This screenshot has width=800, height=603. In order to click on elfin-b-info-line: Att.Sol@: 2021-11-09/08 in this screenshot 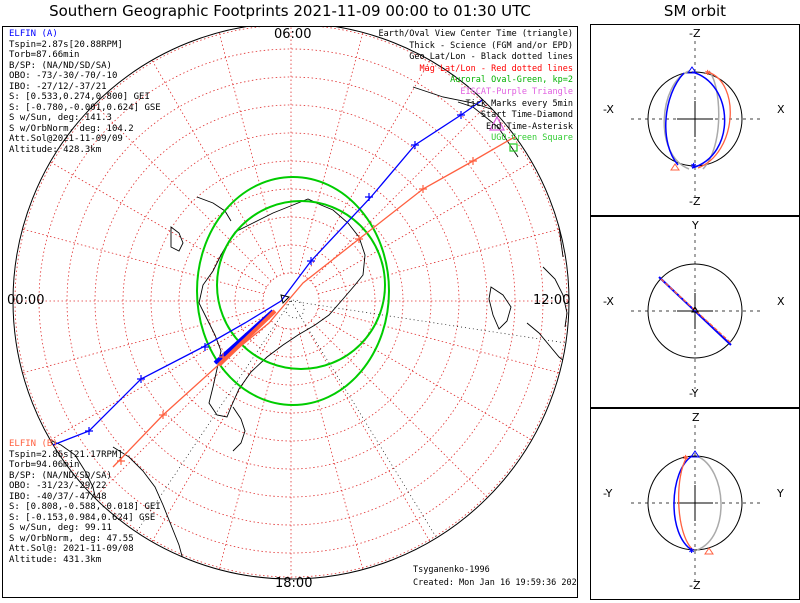, I will do `click(71, 549)`.